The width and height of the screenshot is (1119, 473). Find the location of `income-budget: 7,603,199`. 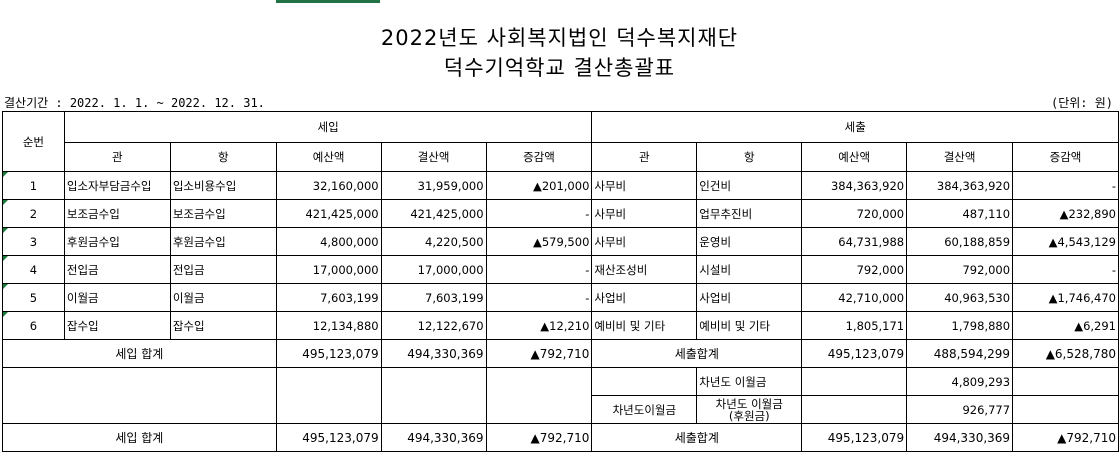

income-budget: 7,603,199 is located at coordinates (328, 297).